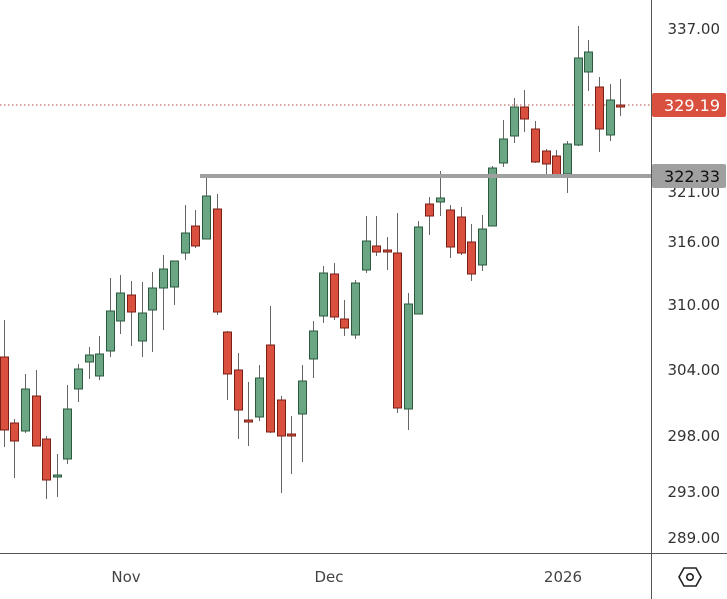  What do you see at coordinates (694, 29) in the screenshot?
I see `price-tick-label: 337.00` at bounding box center [694, 29].